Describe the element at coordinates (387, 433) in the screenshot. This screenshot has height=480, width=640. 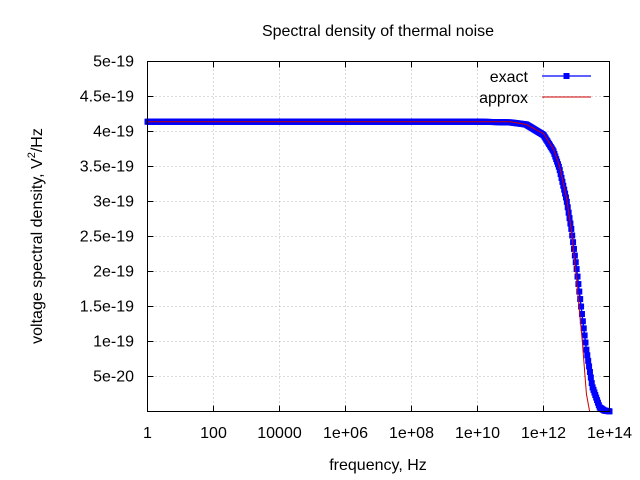
I see `x-tick-labels: 1 100 10000 1e+06 1e+08 1e+10 1e+12 1e+14` at that location.